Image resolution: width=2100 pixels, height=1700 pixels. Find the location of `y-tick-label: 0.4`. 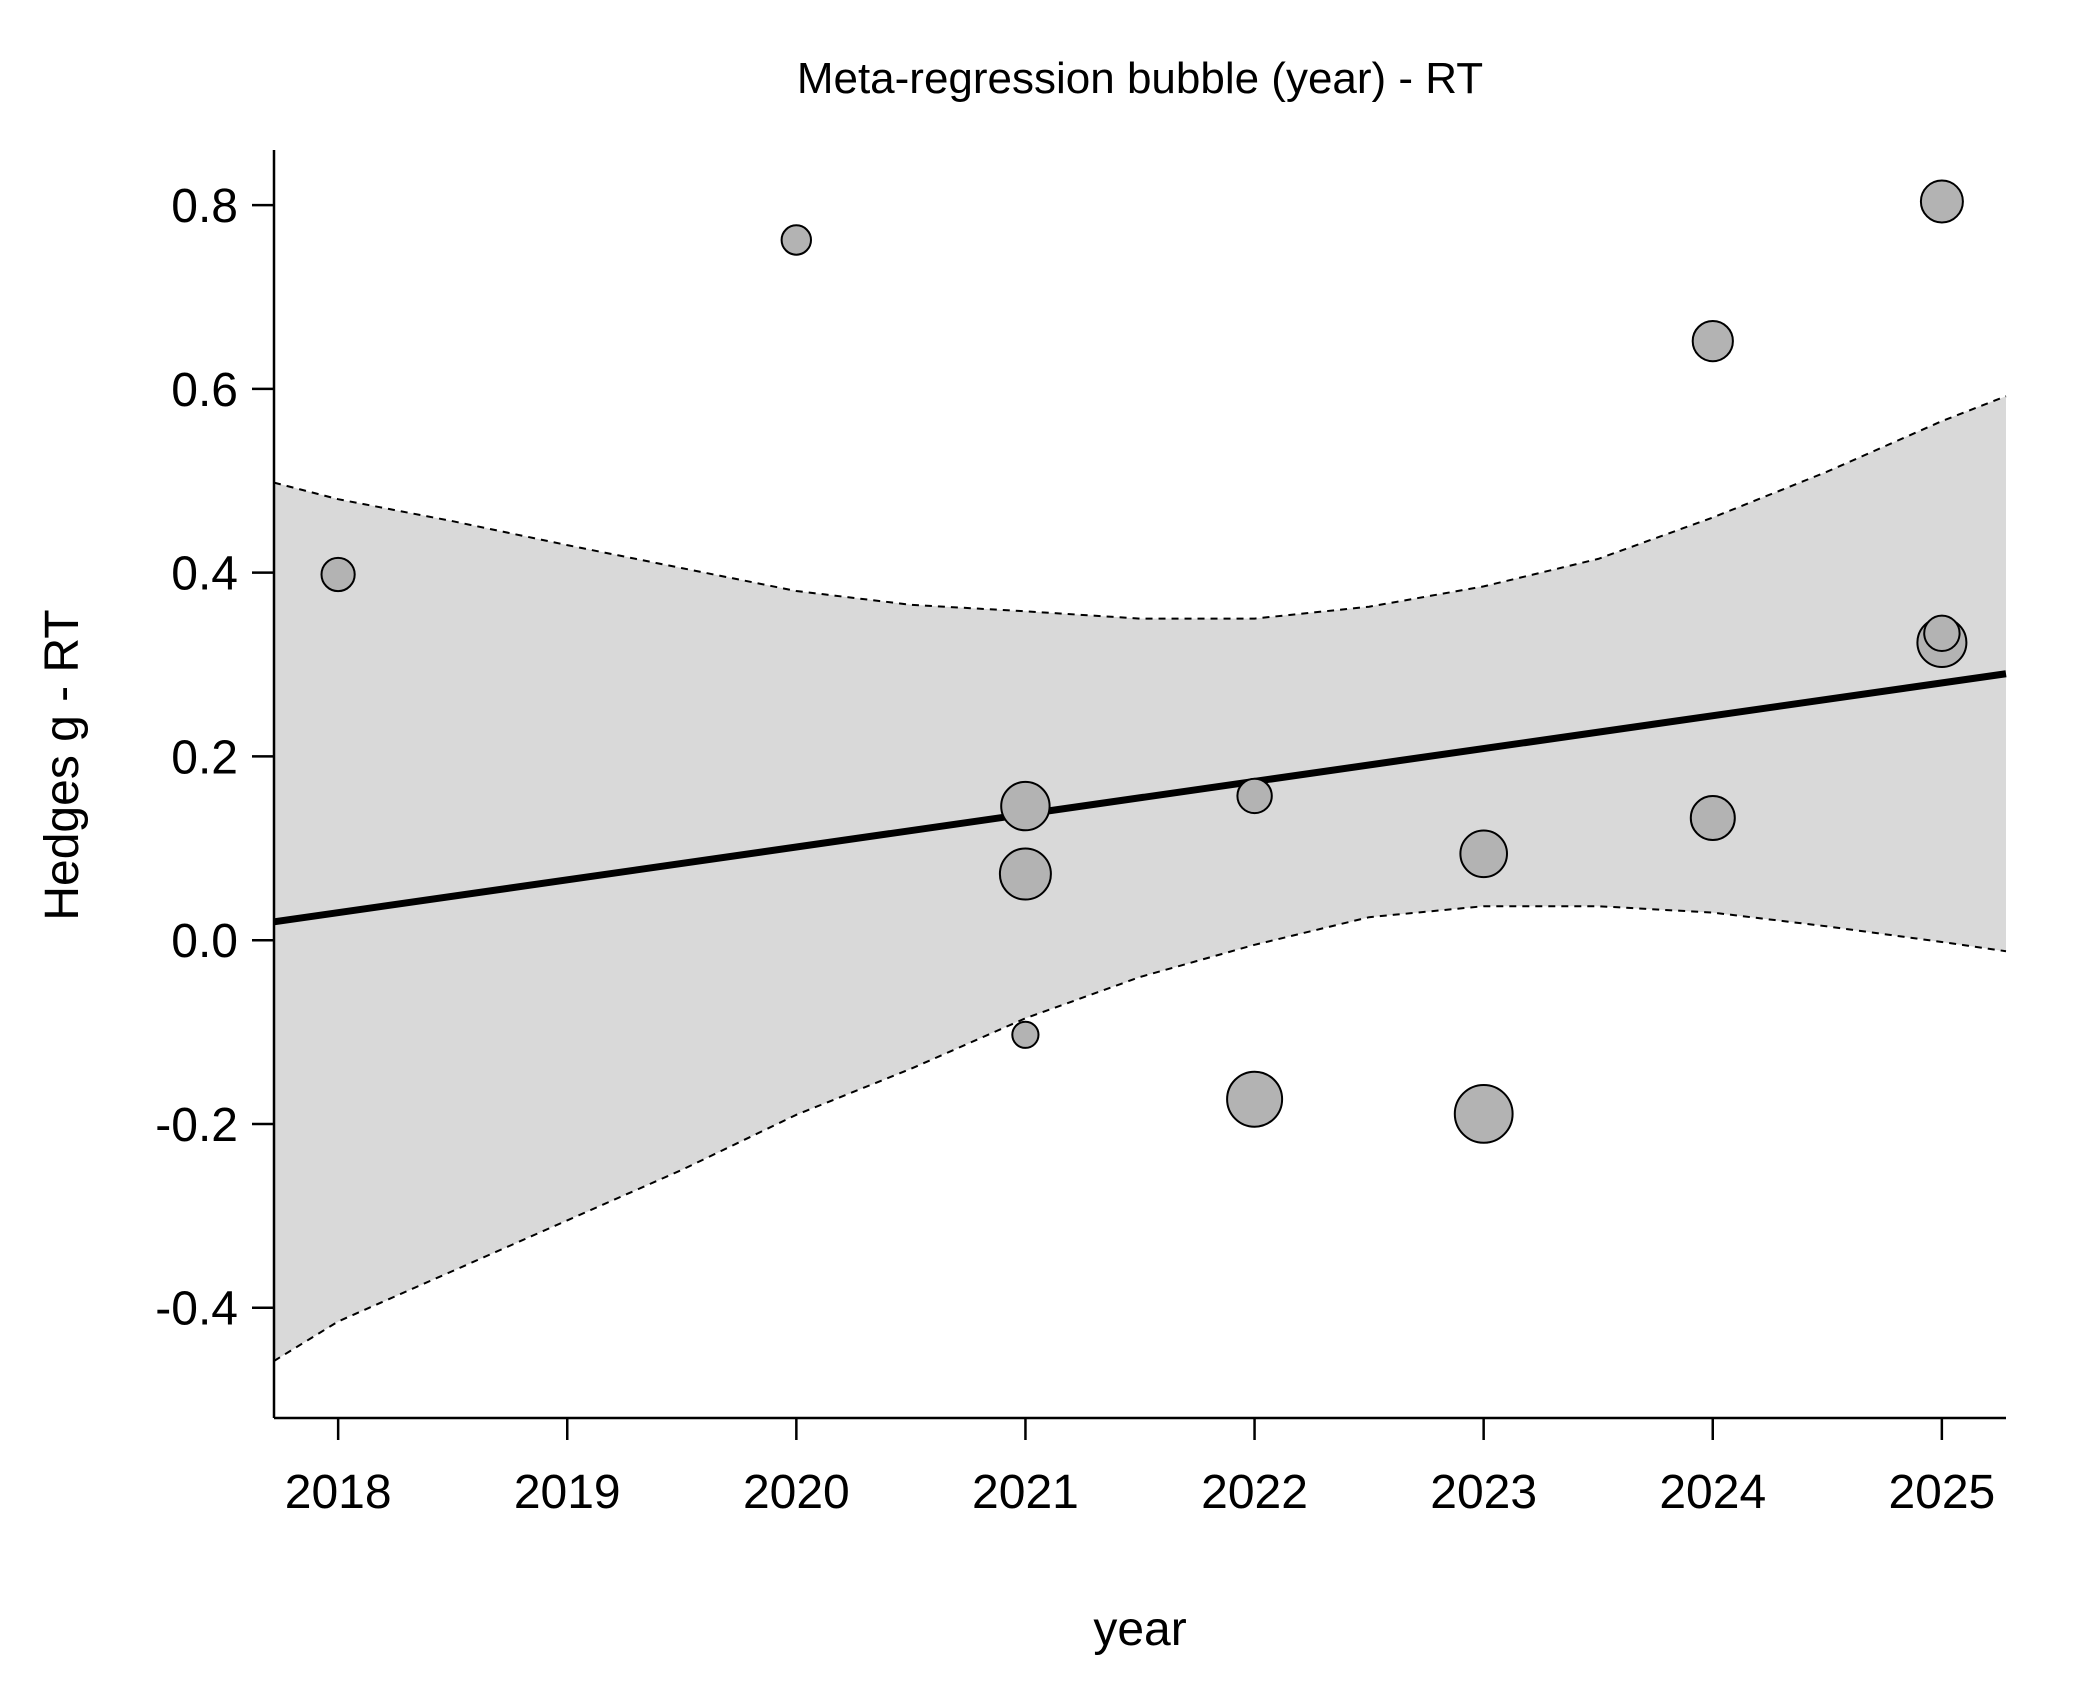

y-tick-label: 0.4 is located at coordinates (204, 574).